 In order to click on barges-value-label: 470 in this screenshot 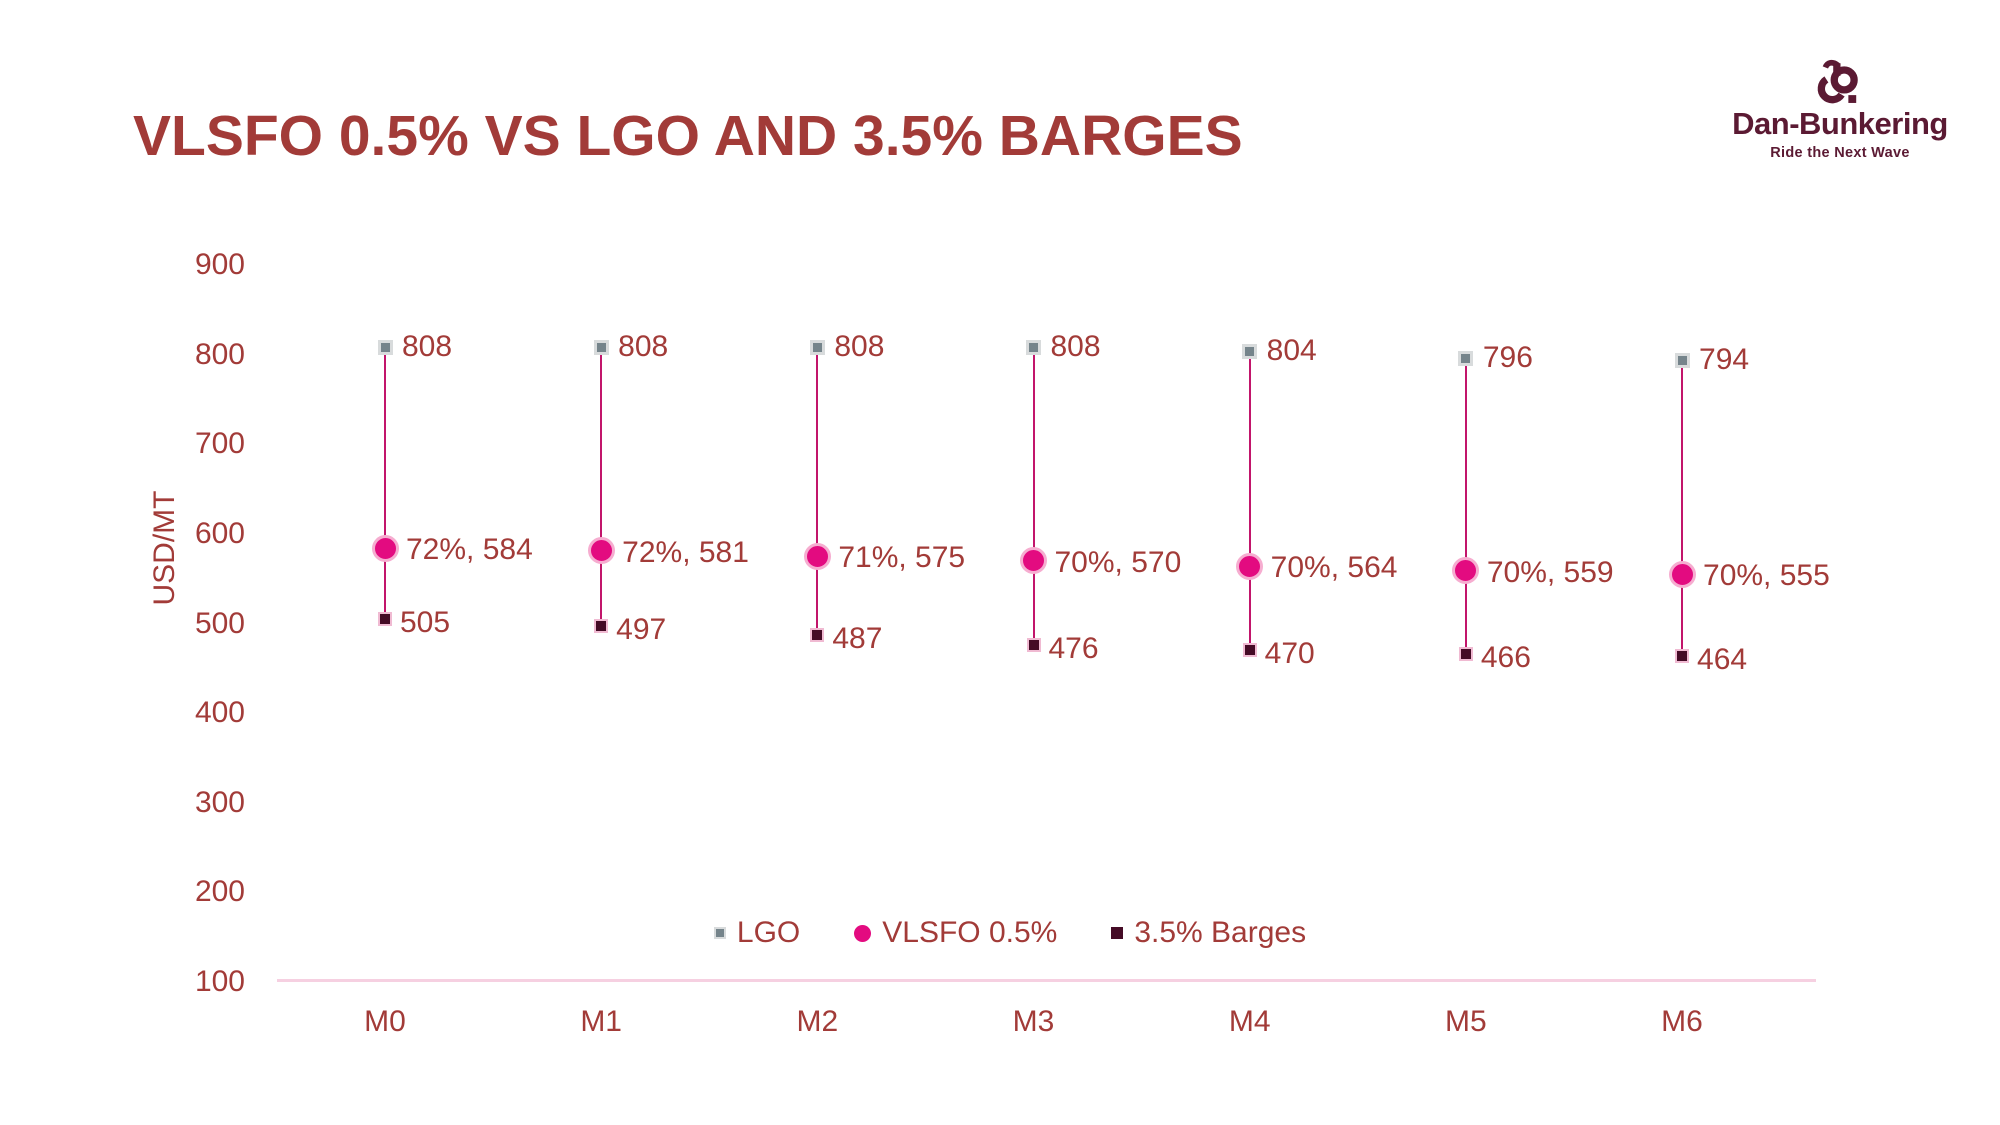, I will do `click(1289, 654)`.